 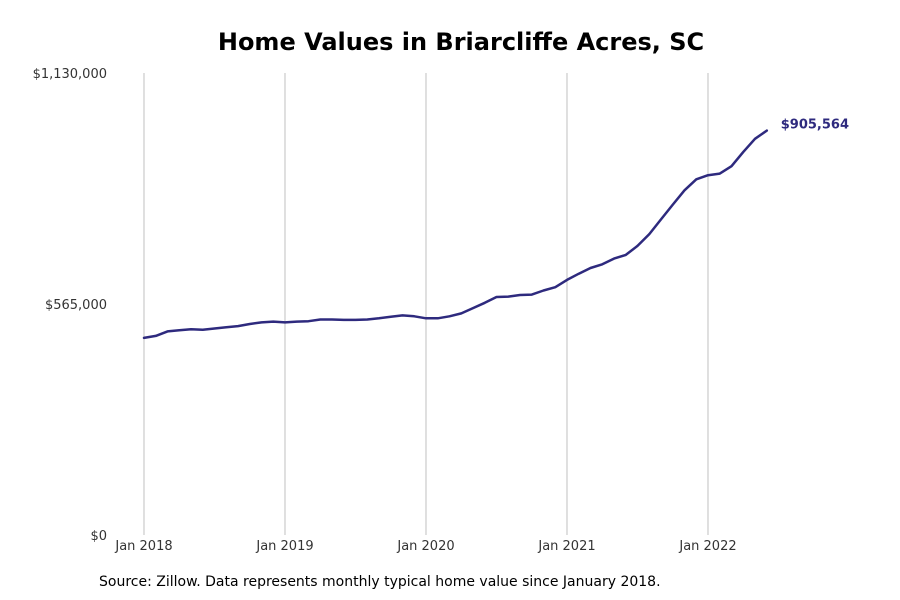 I want to click on y-tick-label: $565,000, so click(x=76, y=305).